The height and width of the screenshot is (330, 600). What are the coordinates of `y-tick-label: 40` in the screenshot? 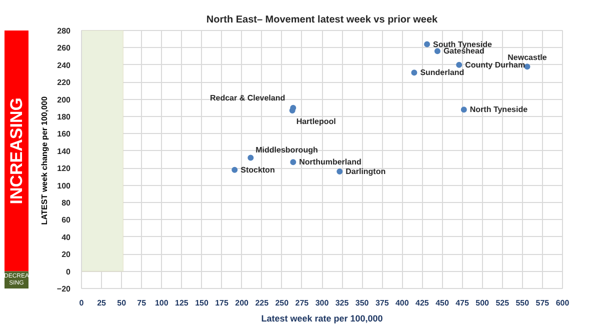 It's located at (67, 237).